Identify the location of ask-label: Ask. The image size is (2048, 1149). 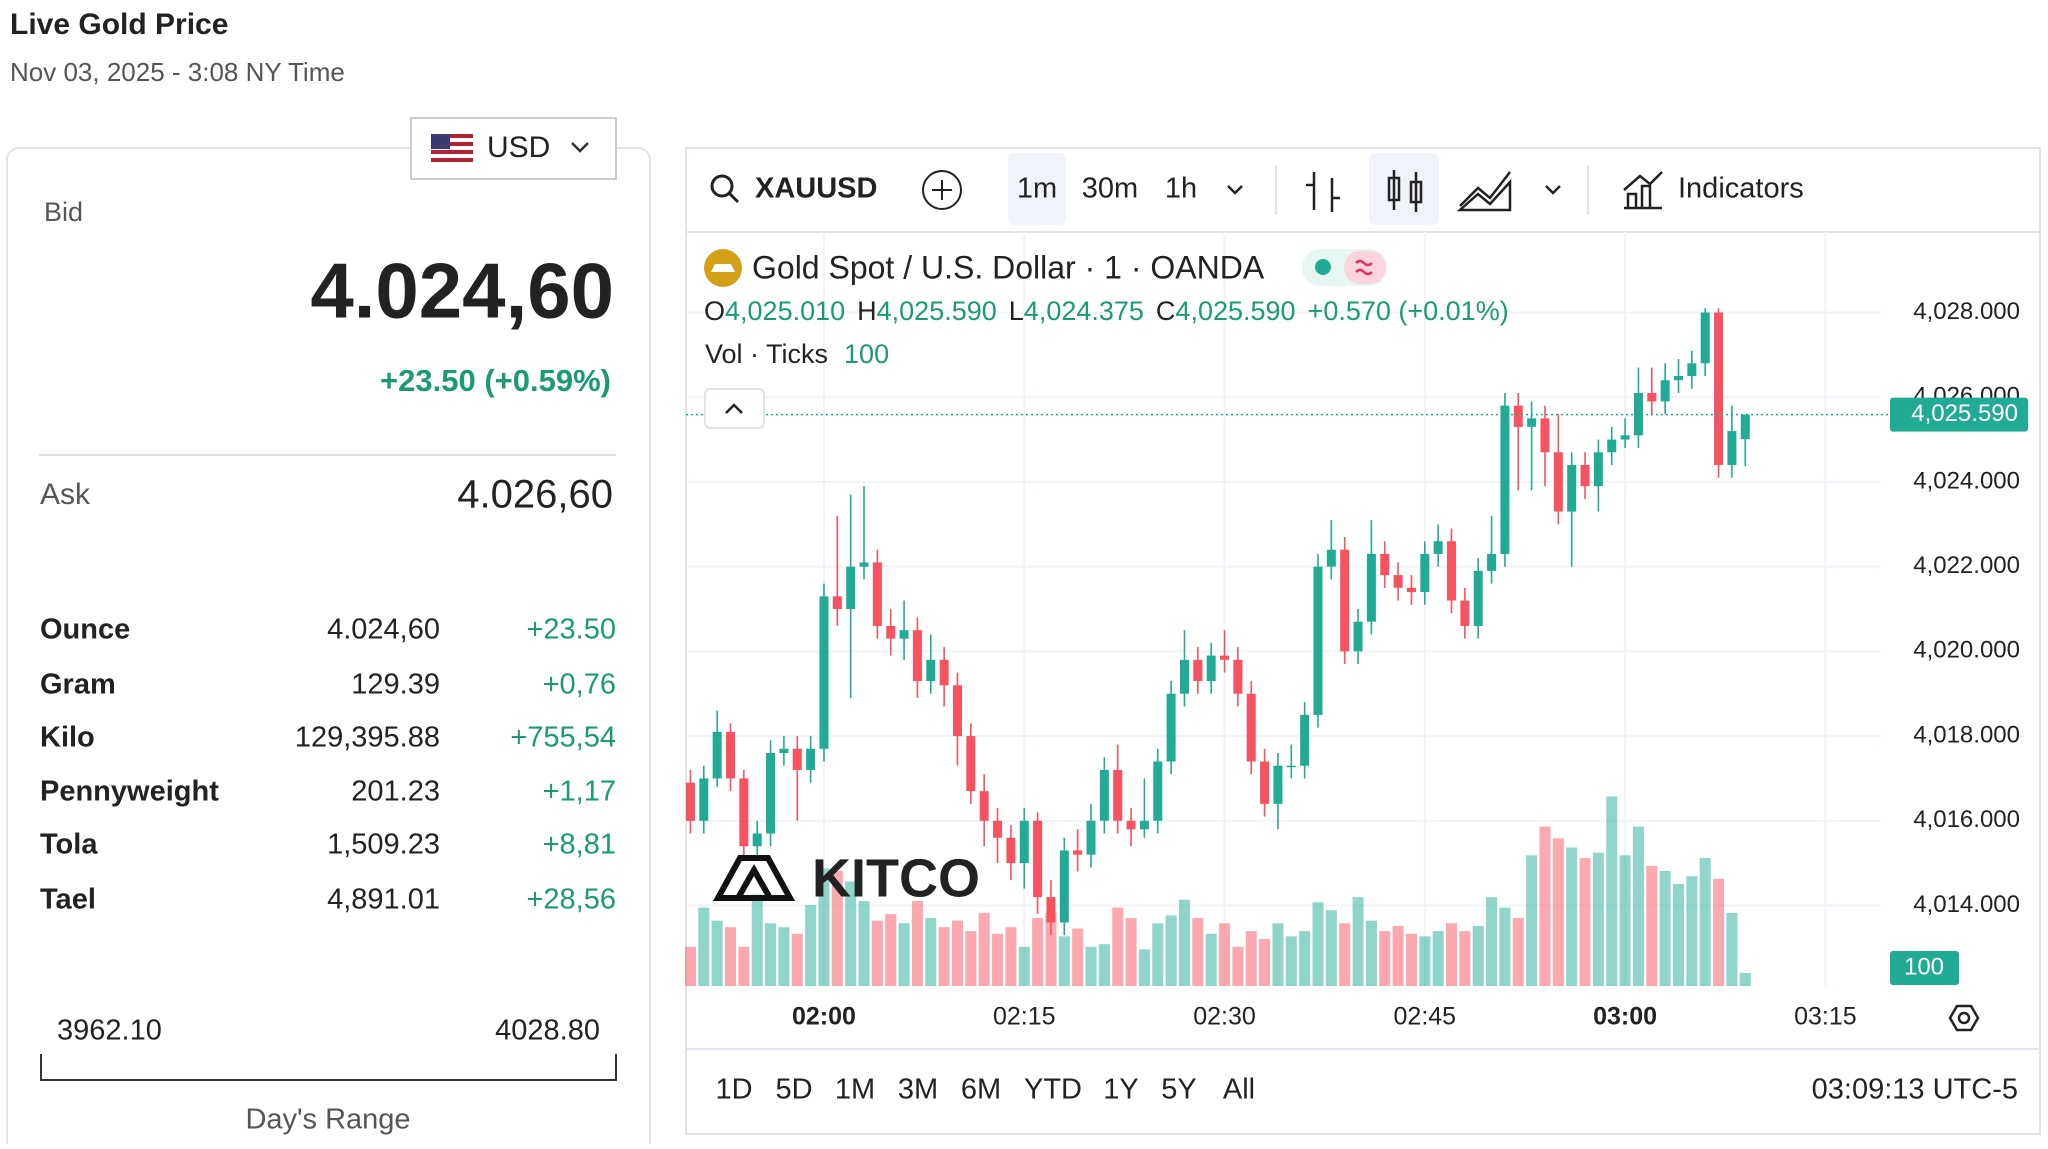
(65, 494).